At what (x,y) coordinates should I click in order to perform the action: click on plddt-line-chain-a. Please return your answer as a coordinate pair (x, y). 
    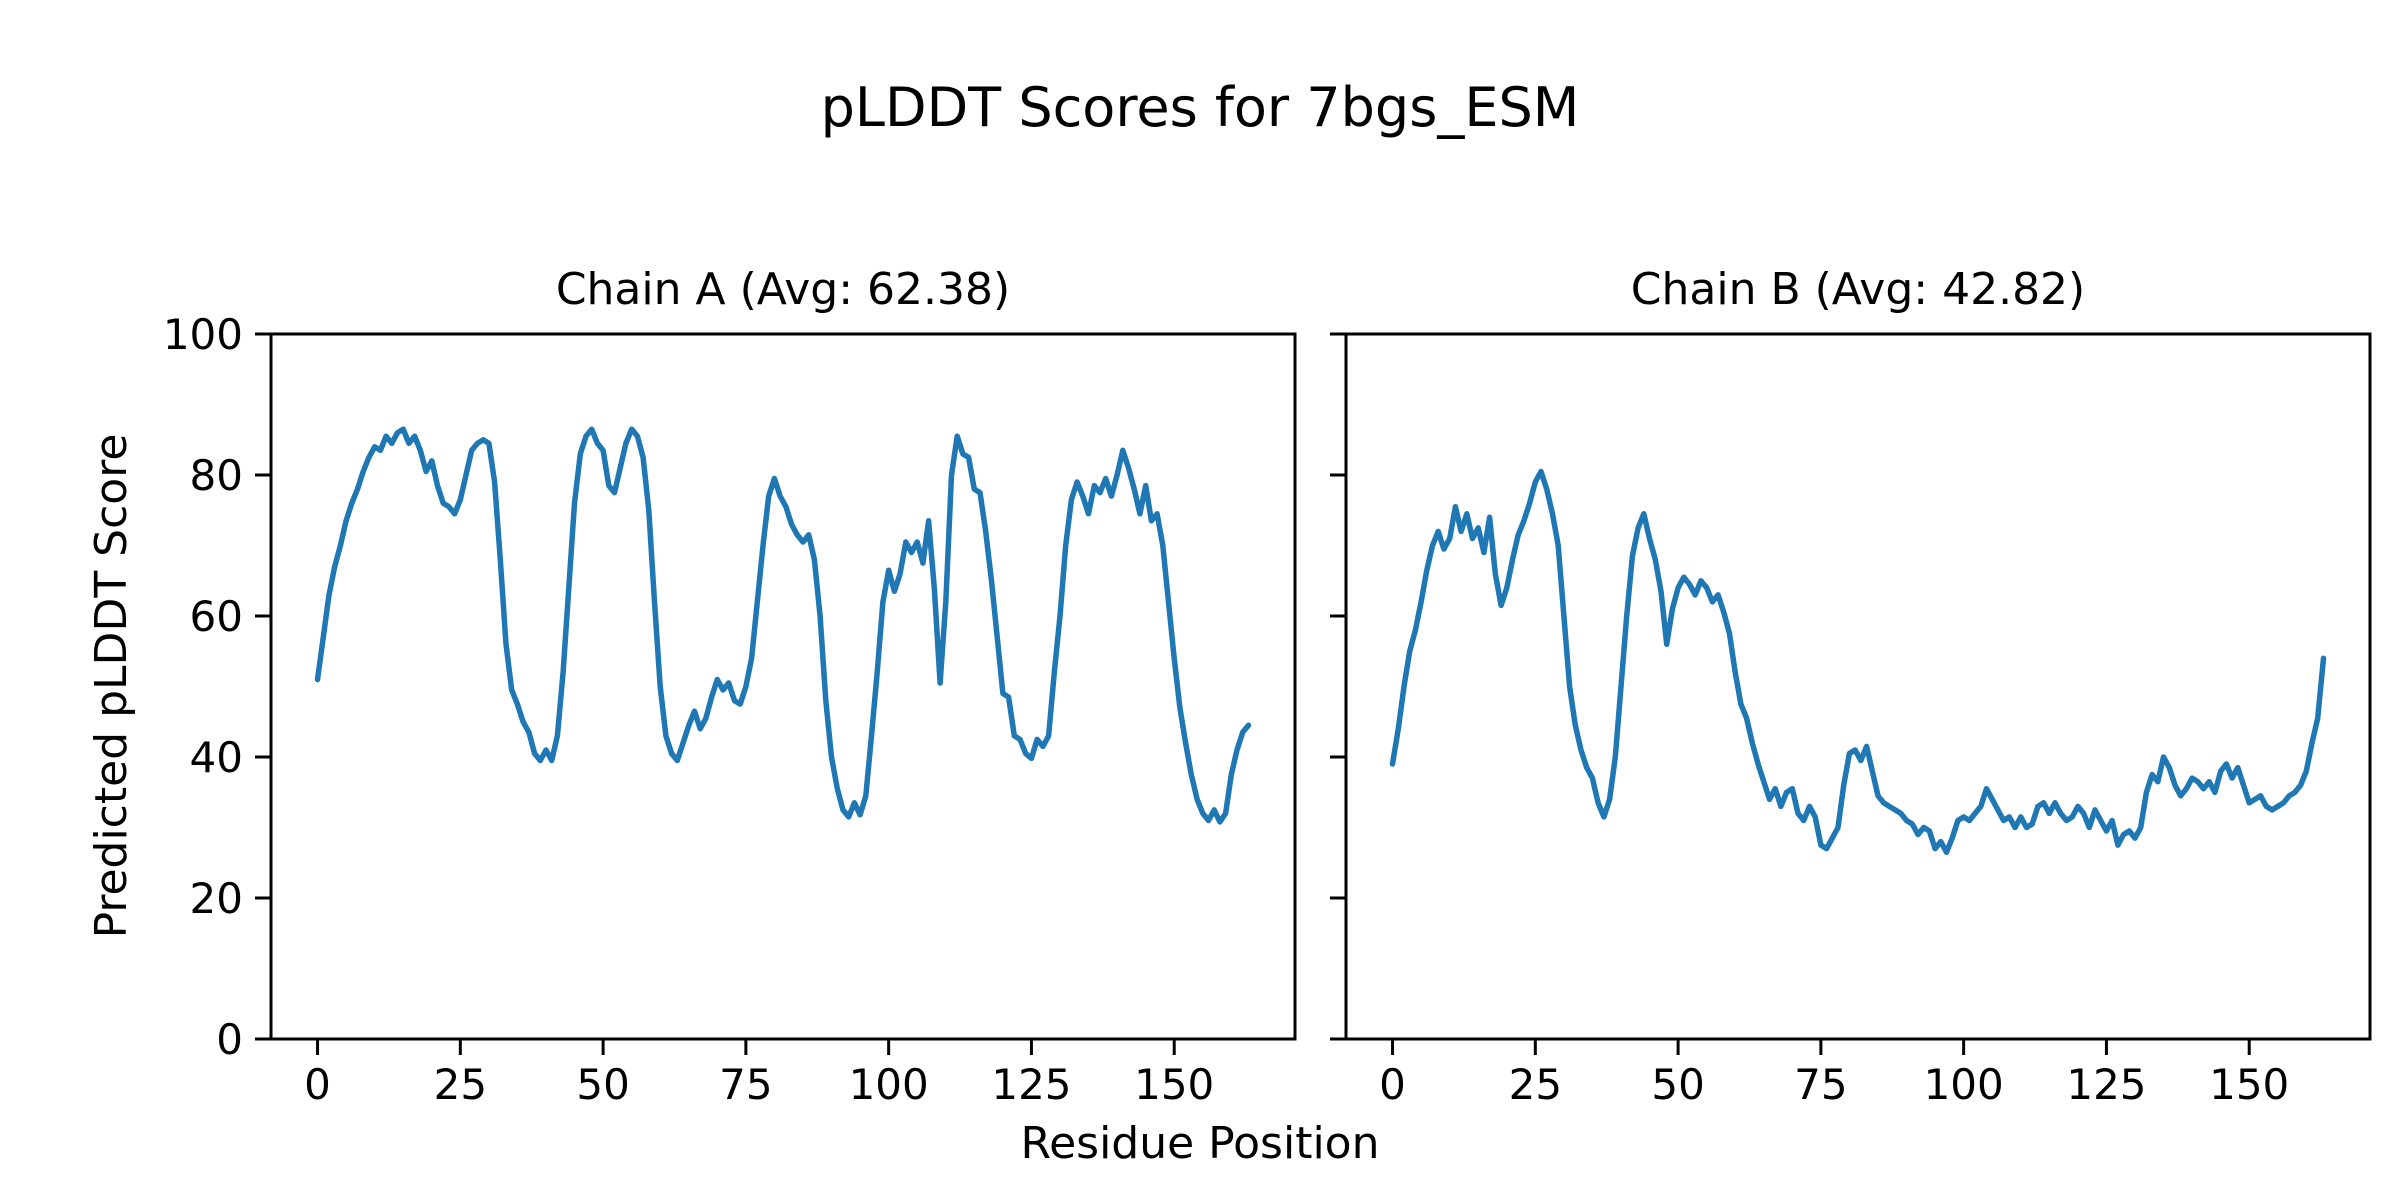
    Looking at the image, I should click on (783, 625).